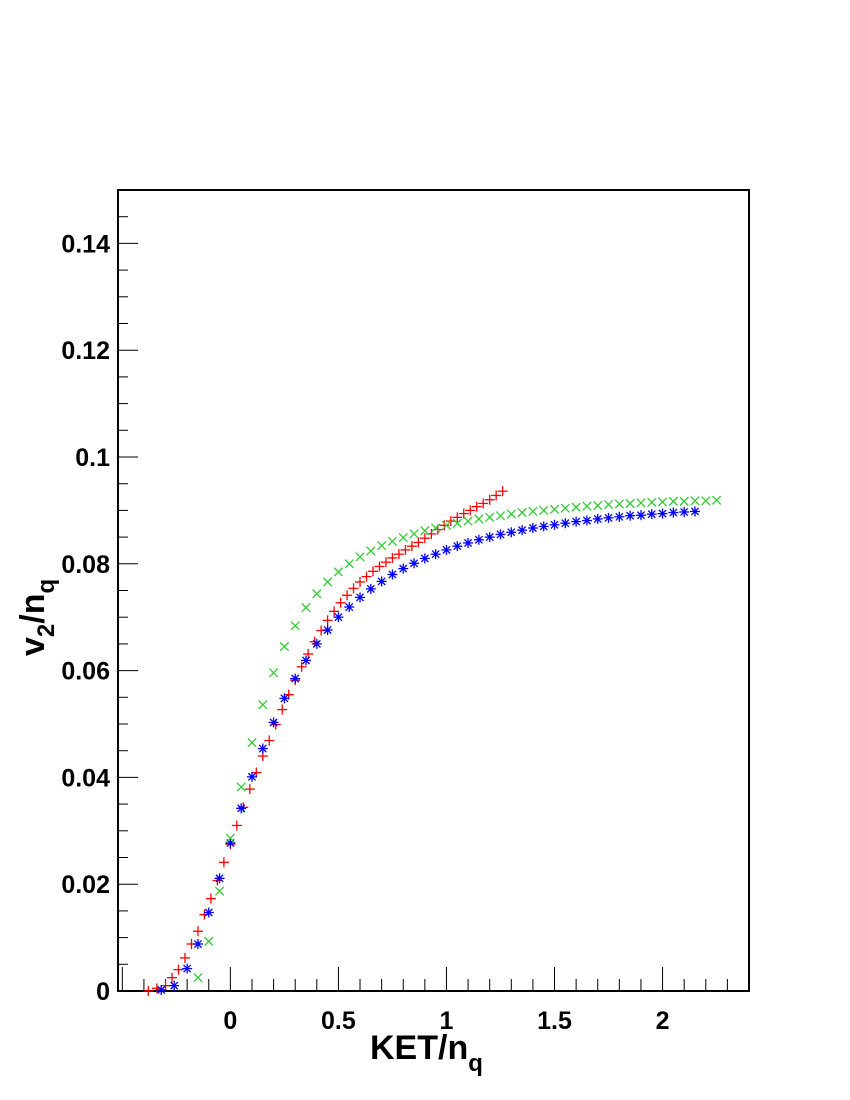 This screenshot has width=850, height=1100. What do you see at coordinates (46, 630) in the screenshot?
I see `y-axis-title-sub1: 2` at bounding box center [46, 630].